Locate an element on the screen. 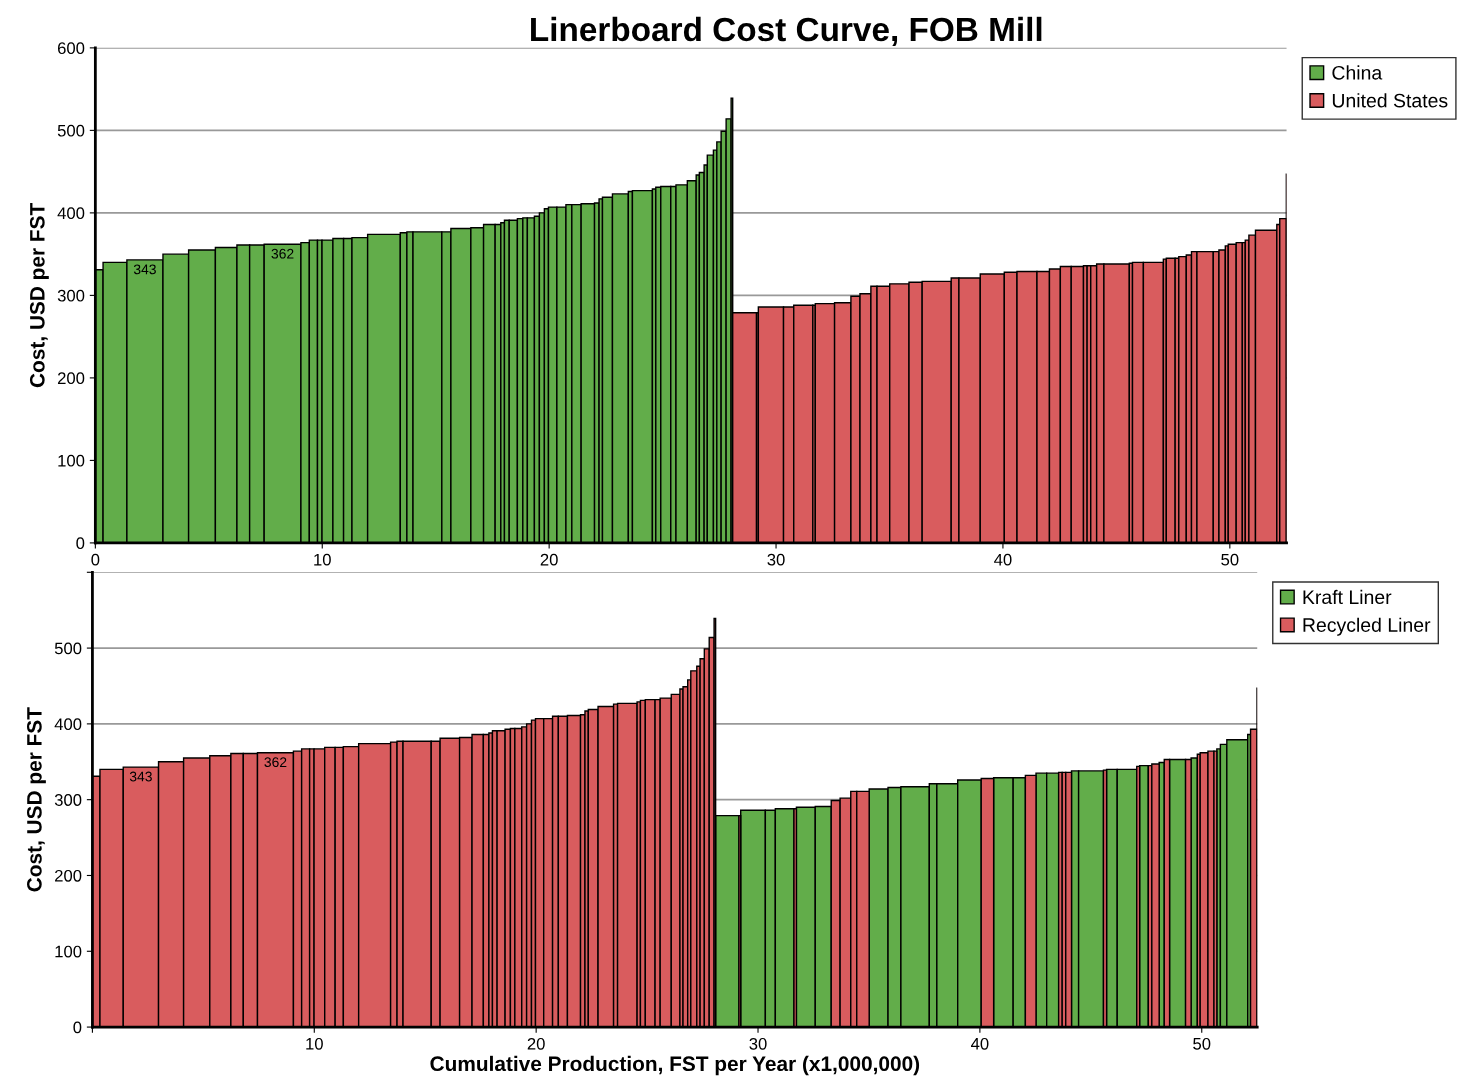 The width and height of the screenshot is (1467, 1088). chart-title: Linerboard Cost Curve, FOB Mill is located at coordinates (786, 31).